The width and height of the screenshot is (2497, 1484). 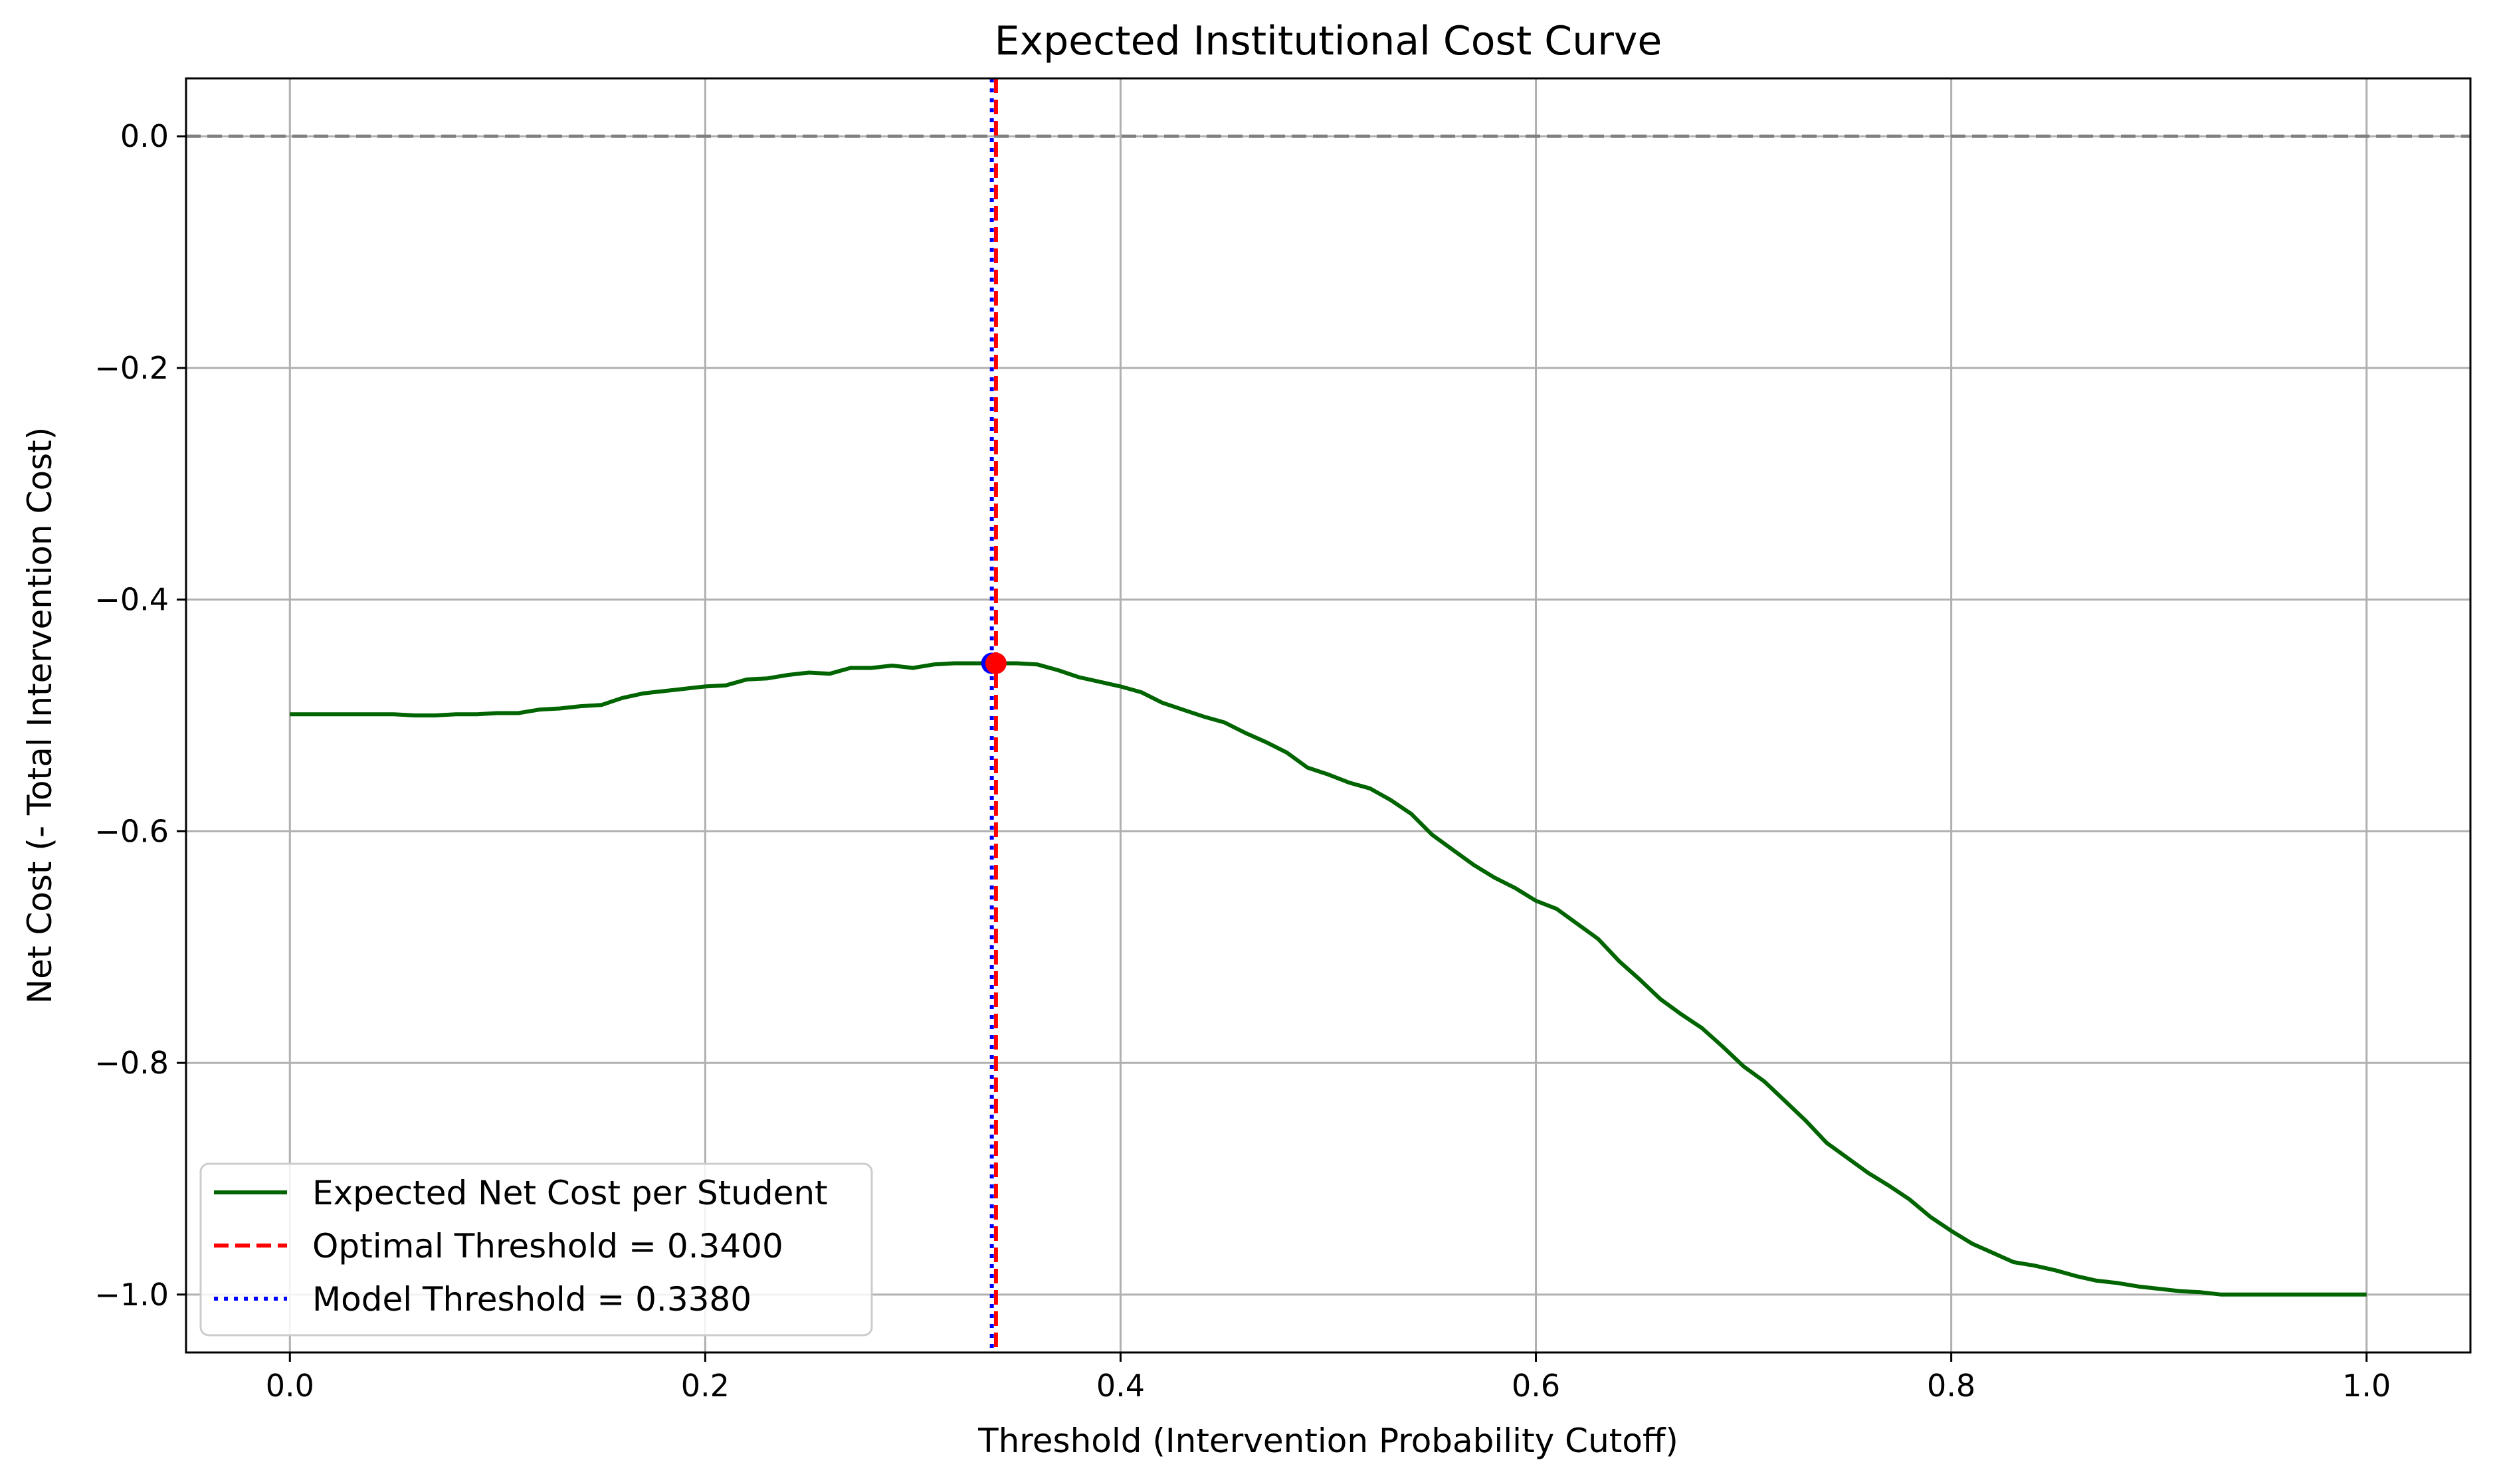 What do you see at coordinates (1951, 1386) in the screenshot?
I see `x-tick-label: 0.8` at bounding box center [1951, 1386].